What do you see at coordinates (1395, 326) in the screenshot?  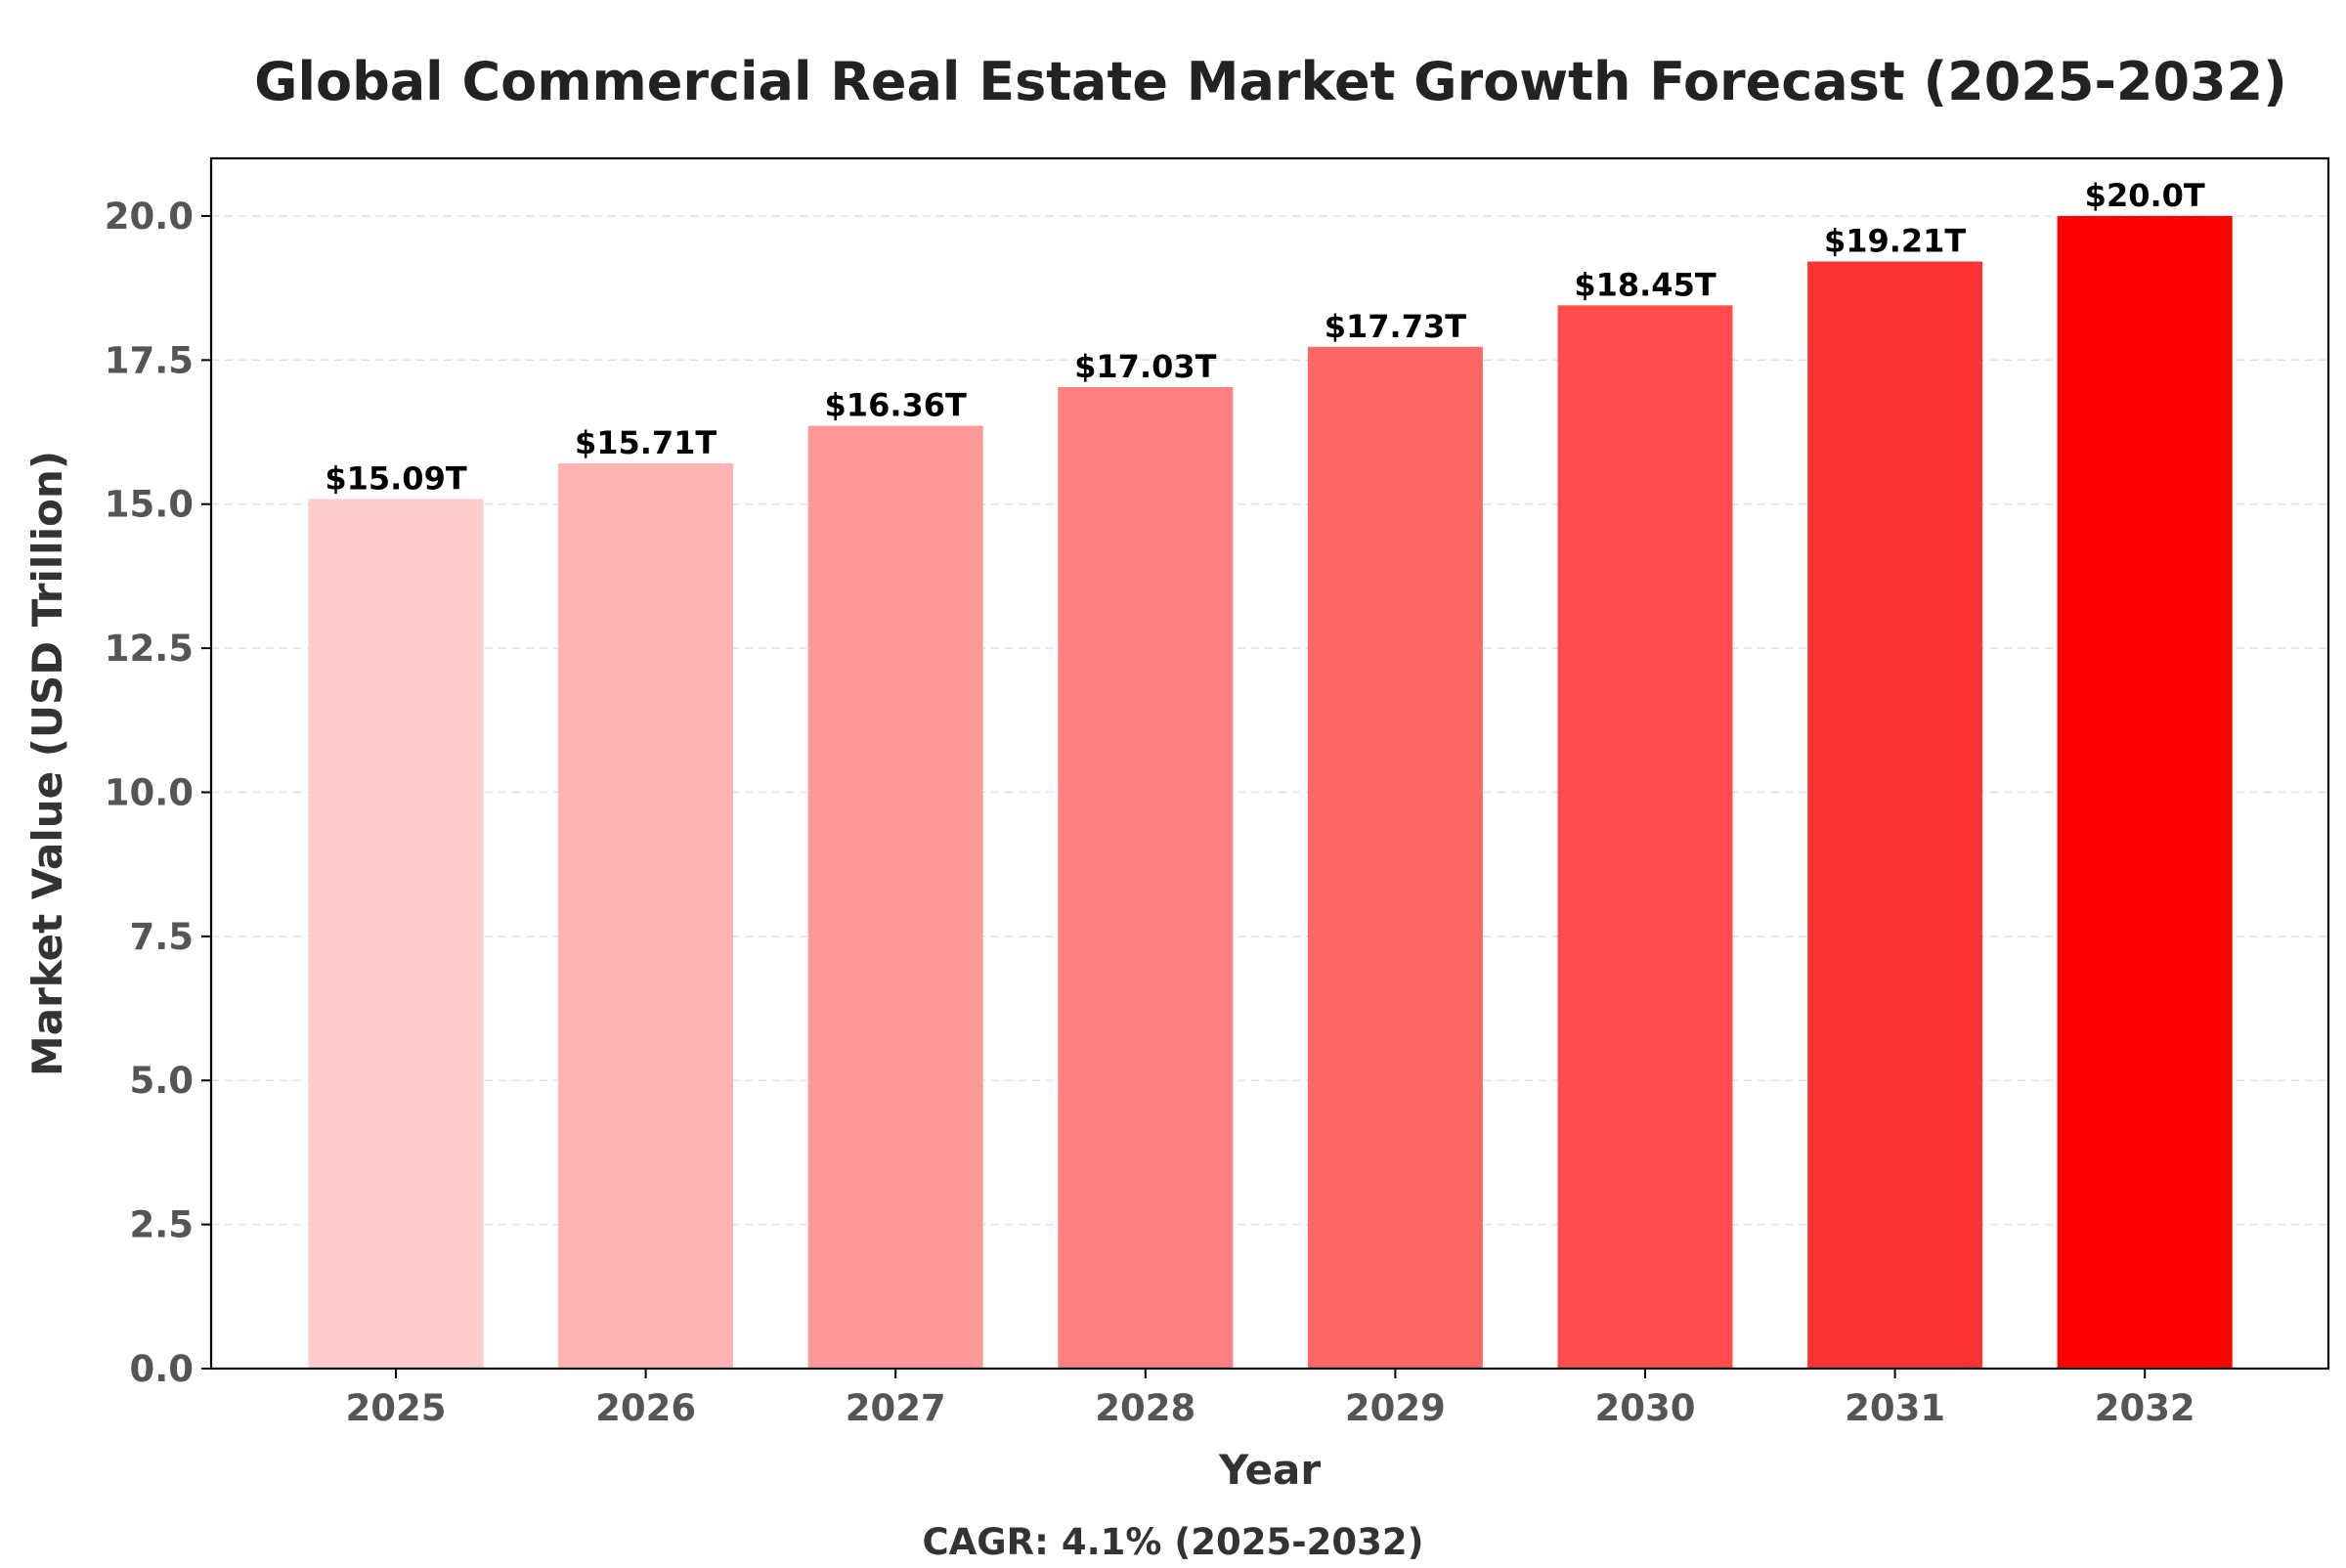 I see `bar-value-label: $17.73T` at bounding box center [1395, 326].